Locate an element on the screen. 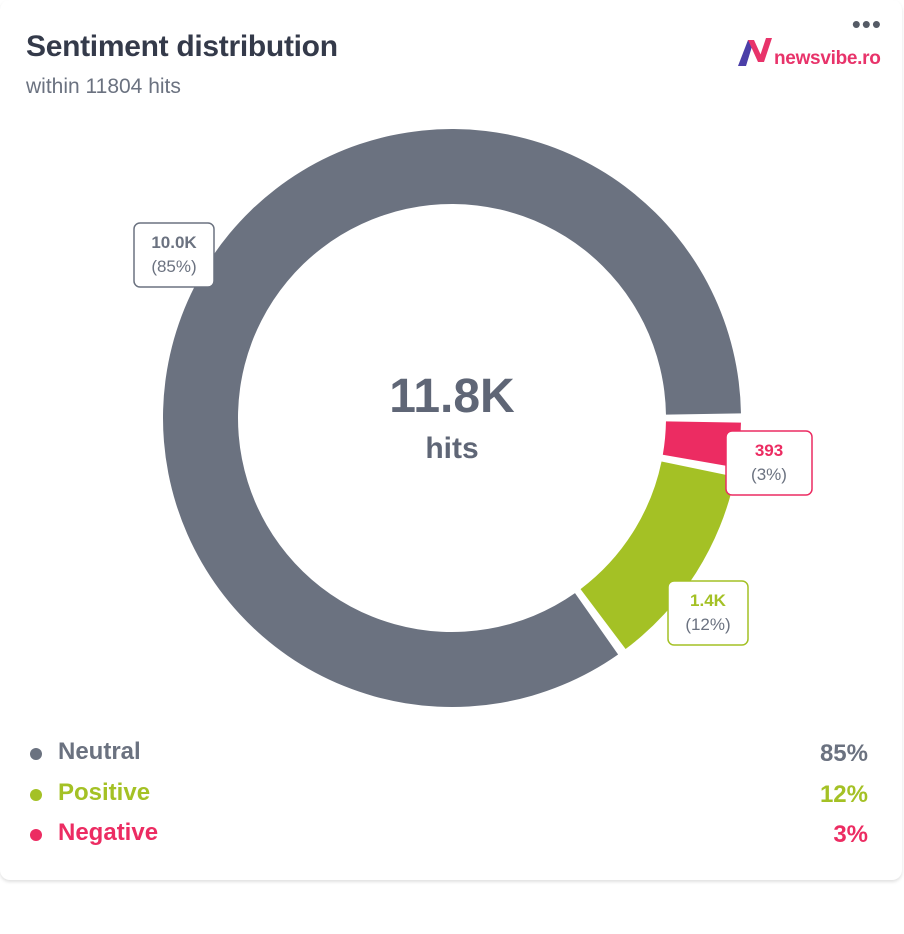 This screenshot has width=904, height=934. card-subtitle: within 11804 hits is located at coordinates (103, 86).